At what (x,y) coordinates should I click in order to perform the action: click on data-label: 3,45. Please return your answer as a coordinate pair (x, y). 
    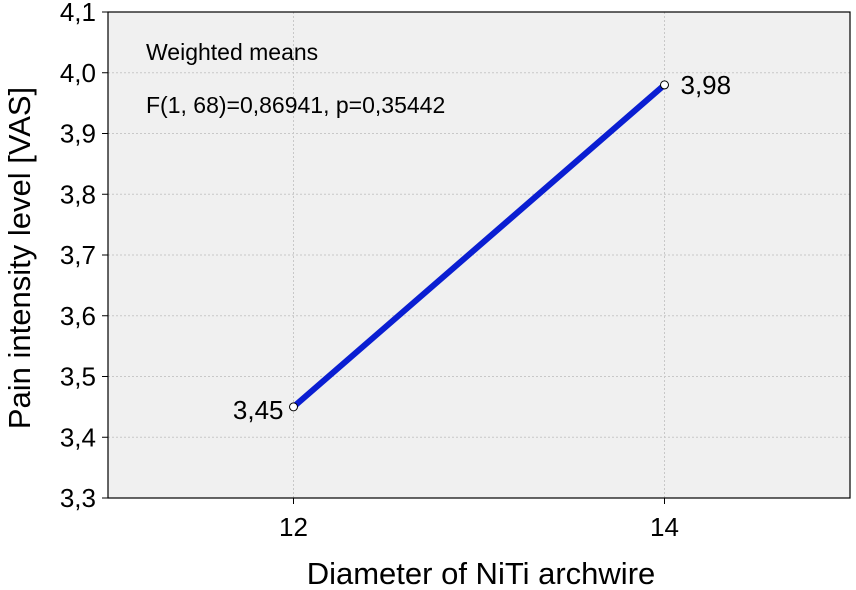
    Looking at the image, I should click on (258, 410).